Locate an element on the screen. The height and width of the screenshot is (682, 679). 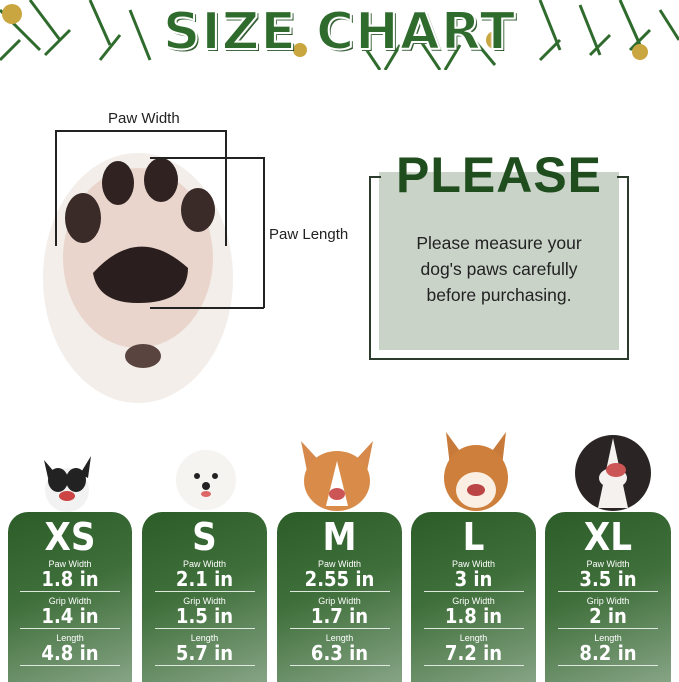
paw-width-tick-right is located at coordinates (226, 188).